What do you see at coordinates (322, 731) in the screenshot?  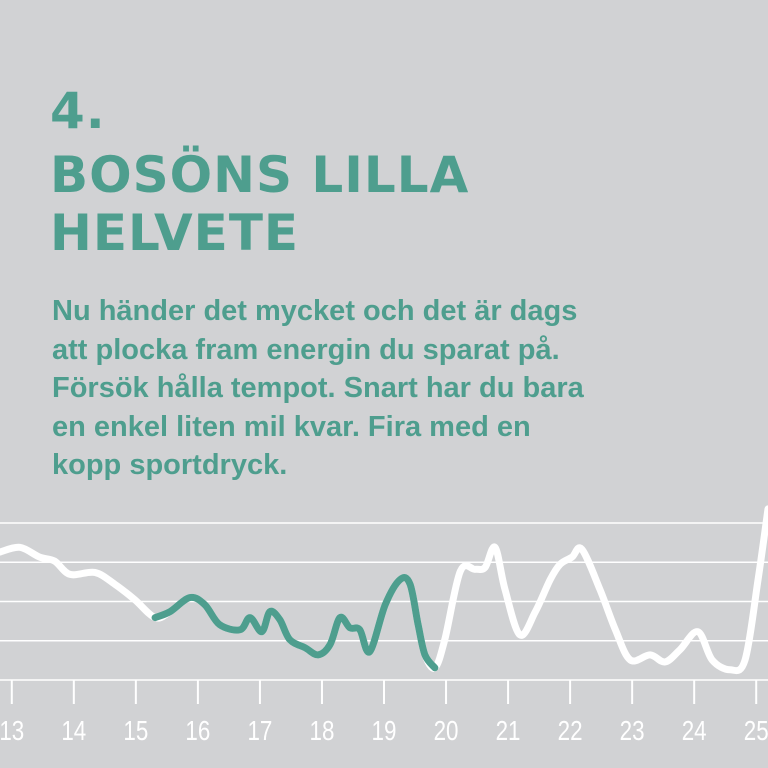 I see `x-tick-label: 18` at bounding box center [322, 731].